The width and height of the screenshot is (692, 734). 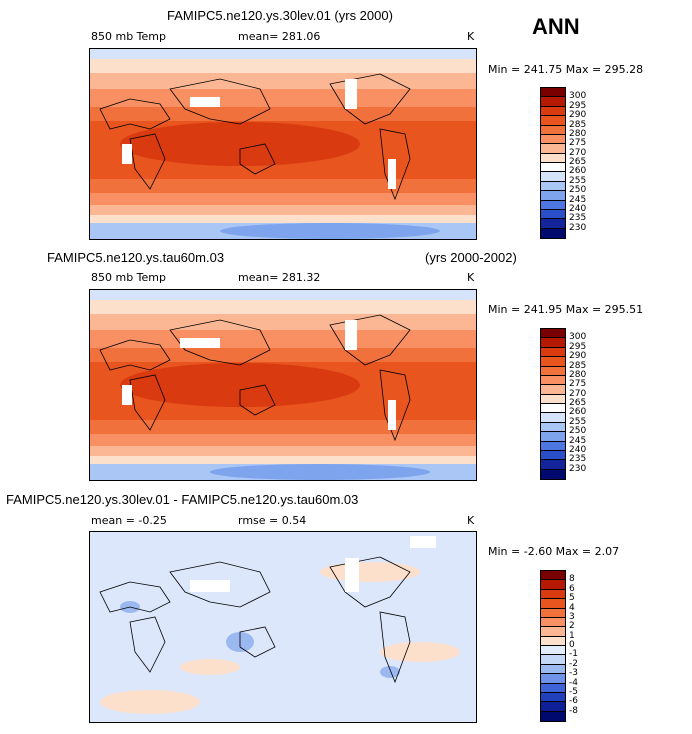 What do you see at coordinates (578, 152) in the screenshot?
I see `colorbar-label: 270` at bounding box center [578, 152].